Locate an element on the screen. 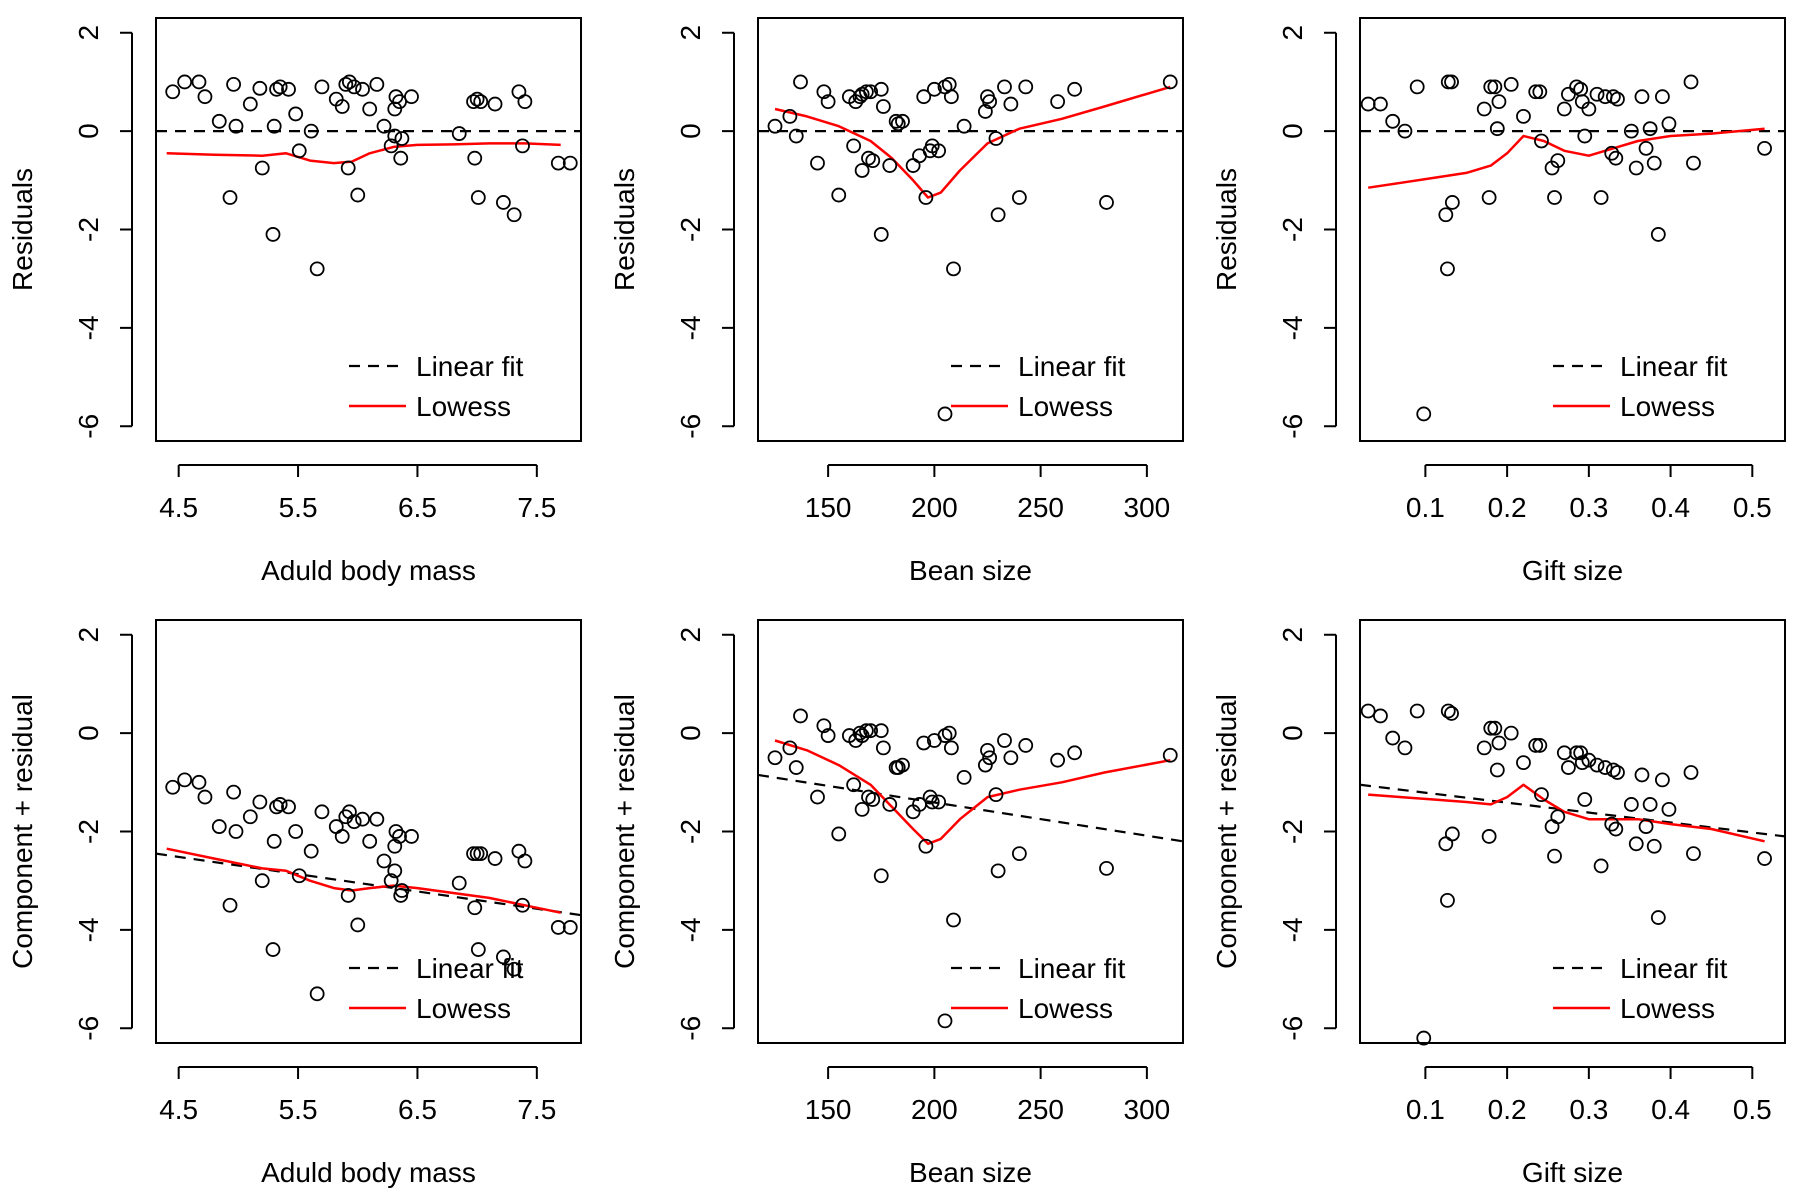 The width and height of the screenshot is (1800, 1200). x-tick-label: 0.3 is located at coordinates (1588, 507).